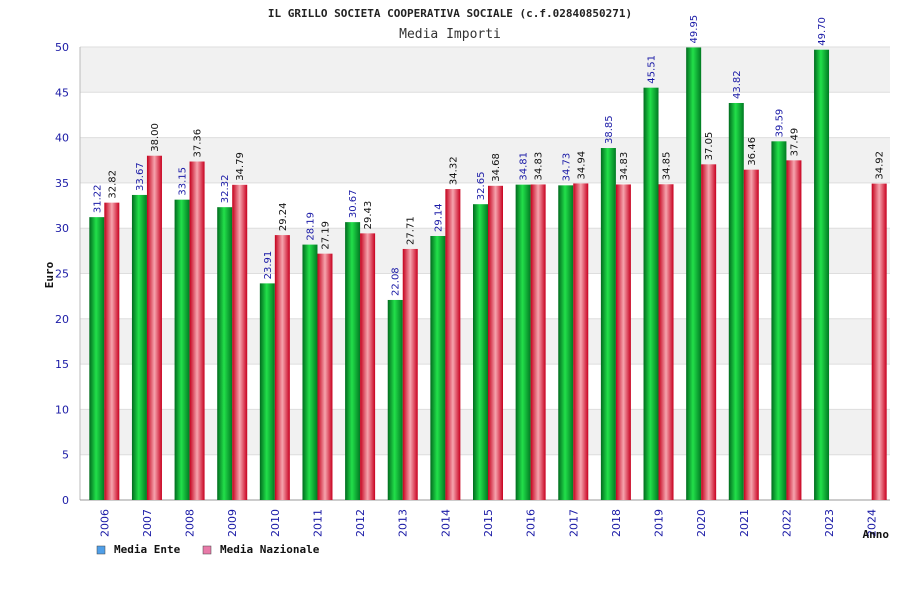 The width and height of the screenshot is (900, 600). Describe the element at coordinates (183, 181) in the screenshot. I see `value-label: 33.15` at that location.